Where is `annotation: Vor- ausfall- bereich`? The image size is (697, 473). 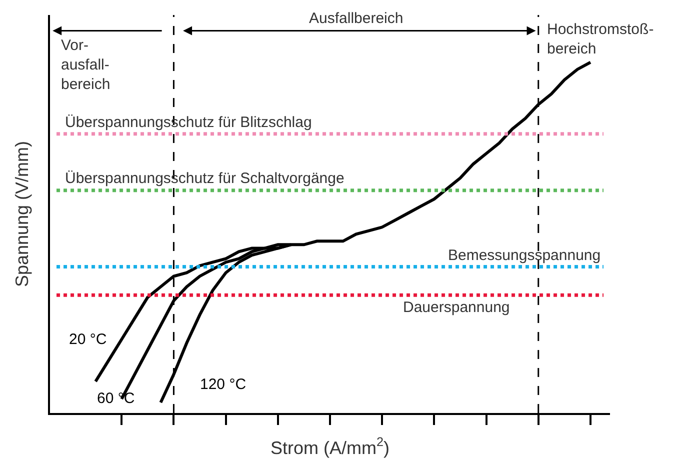
annotation: Vor- ausfall- bereich is located at coordinates (85, 65).